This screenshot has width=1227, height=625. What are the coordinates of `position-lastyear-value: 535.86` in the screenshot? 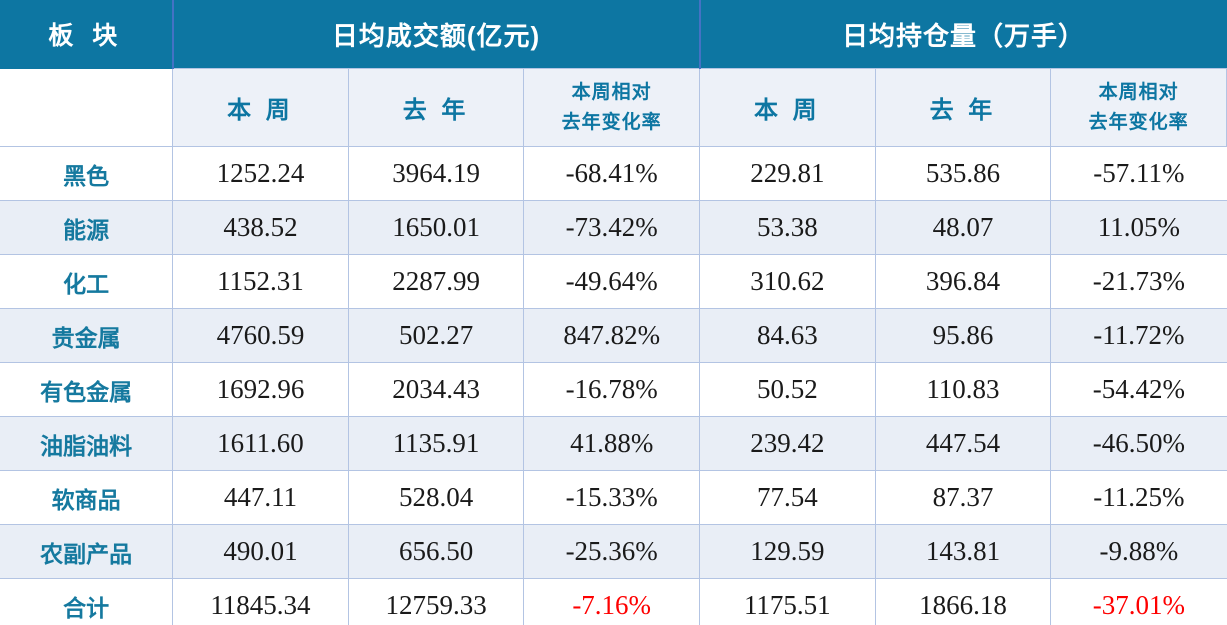 It's located at (963, 173).